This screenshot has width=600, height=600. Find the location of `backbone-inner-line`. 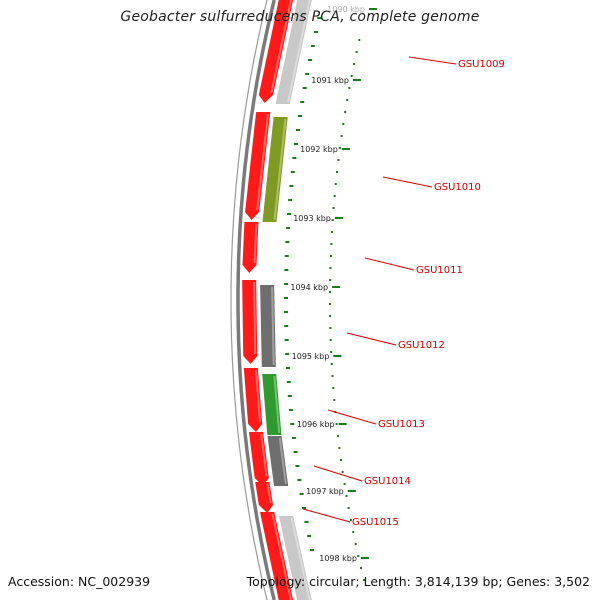

backbone-inner-line is located at coordinates (249, 300).